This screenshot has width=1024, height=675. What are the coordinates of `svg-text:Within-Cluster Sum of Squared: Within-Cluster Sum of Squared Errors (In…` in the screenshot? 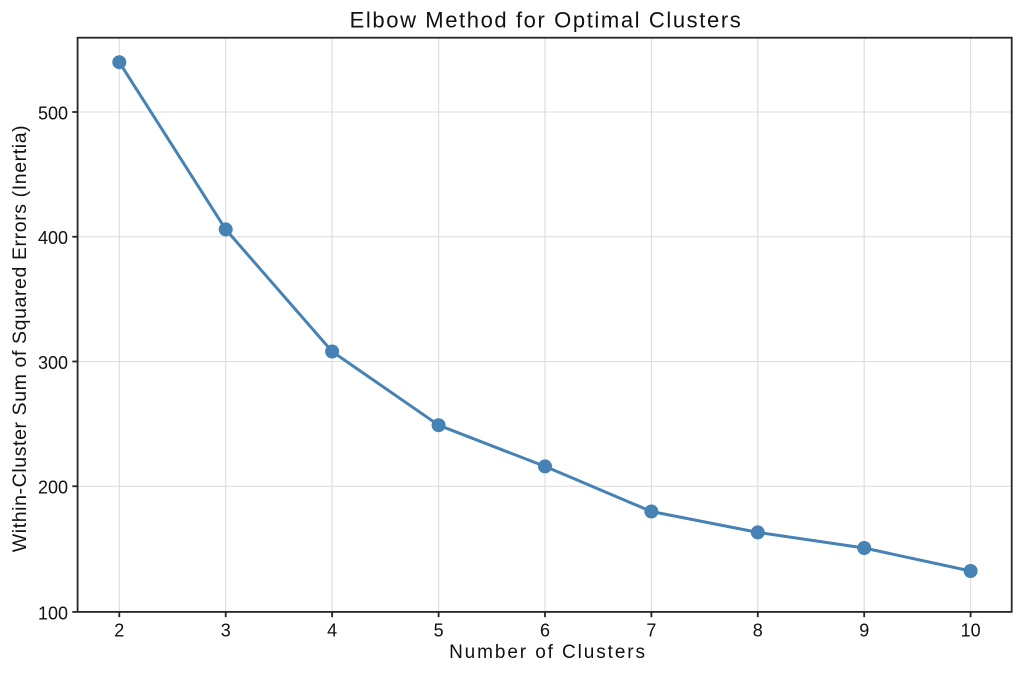 It's located at (20, 338).